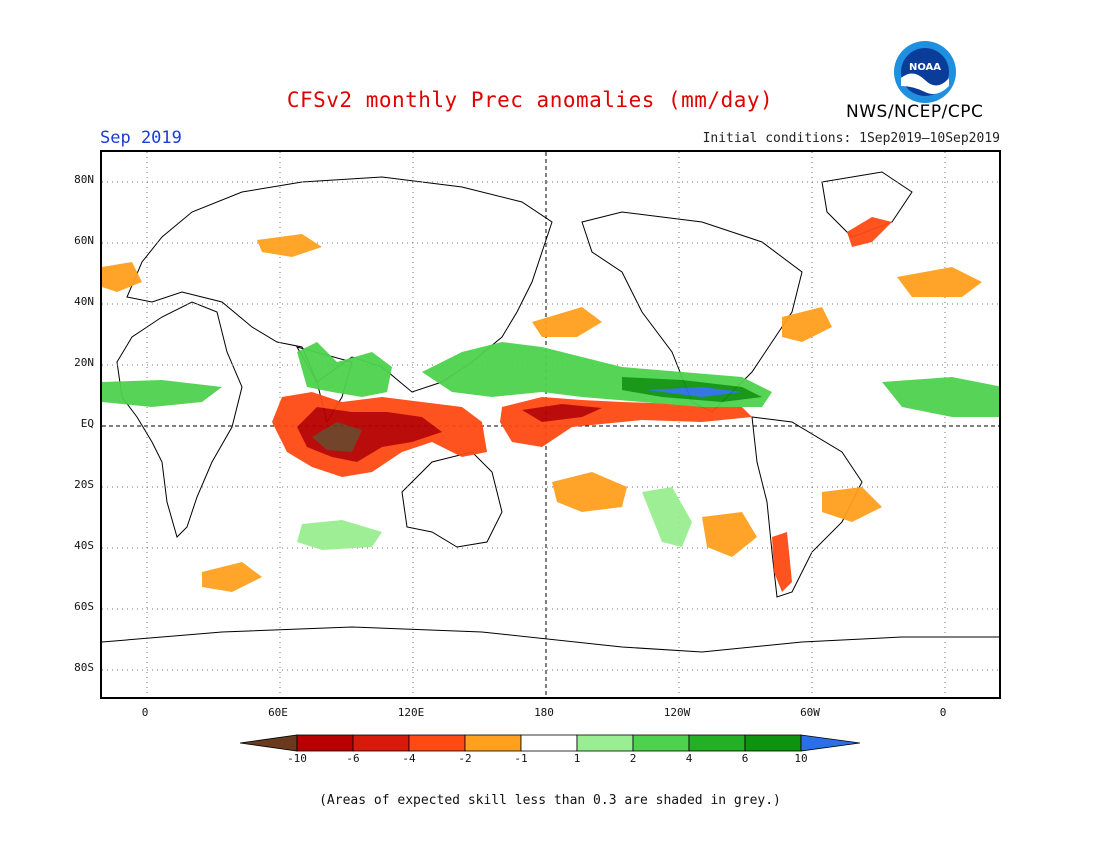  What do you see at coordinates (84, 606) in the screenshot?
I see `lat-label-60s: 60S` at bounding box center [84, 606].